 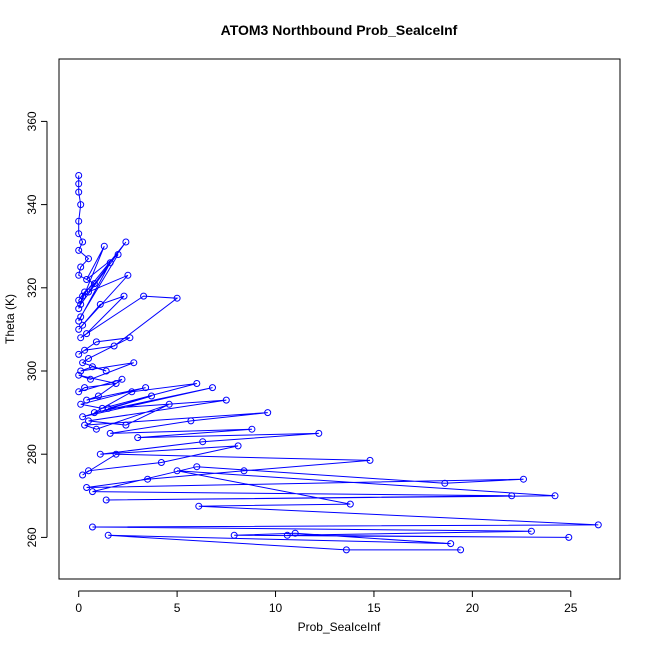 I want to click on y-tick-label: 360, so click(x=32, y=121).